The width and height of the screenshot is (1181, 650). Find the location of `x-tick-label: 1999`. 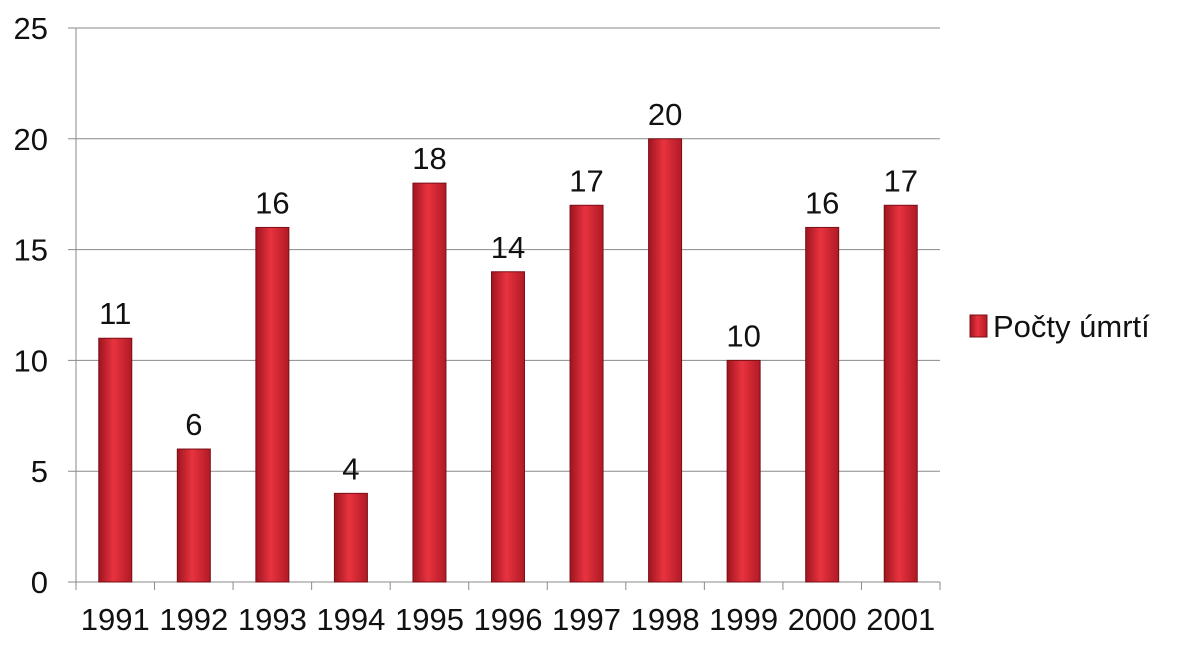

x-tick-label: 1999 is located at coordinates (743, 619).